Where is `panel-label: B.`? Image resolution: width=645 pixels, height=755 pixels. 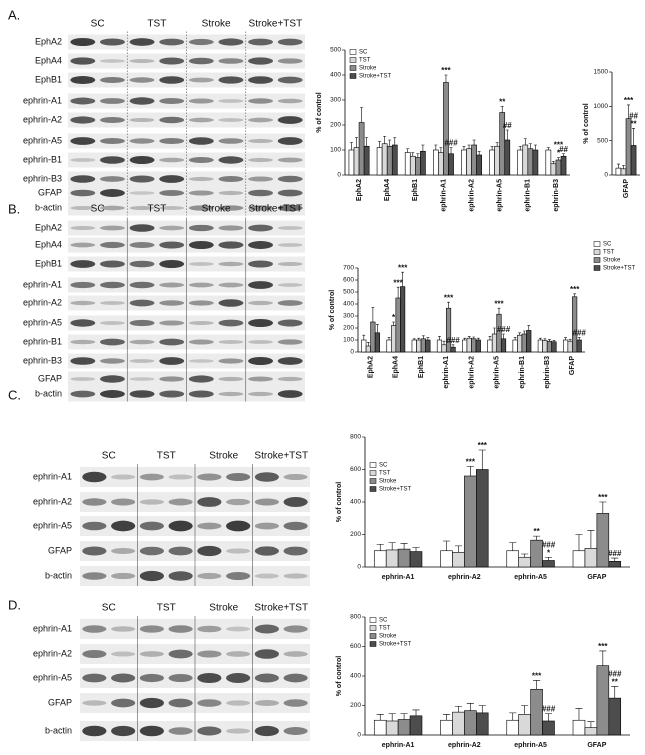 panel-label: B. is located at coordinates (14, 208).